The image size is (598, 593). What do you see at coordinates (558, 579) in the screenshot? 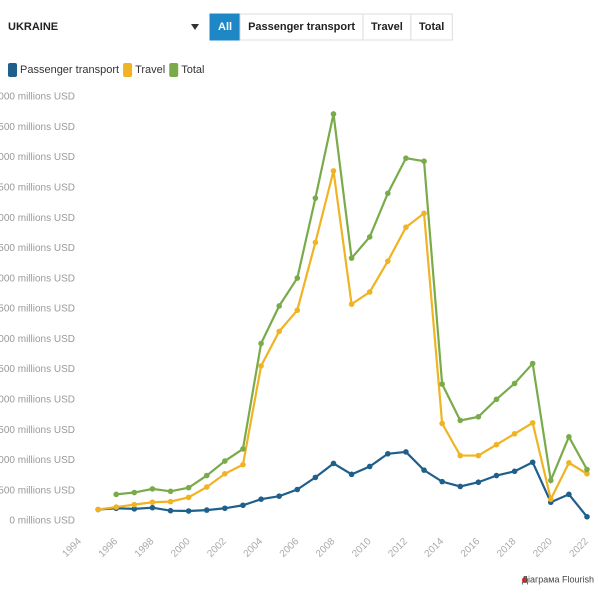
I see `footer: Діаграма Flourish` at bounding box center [558, 579].